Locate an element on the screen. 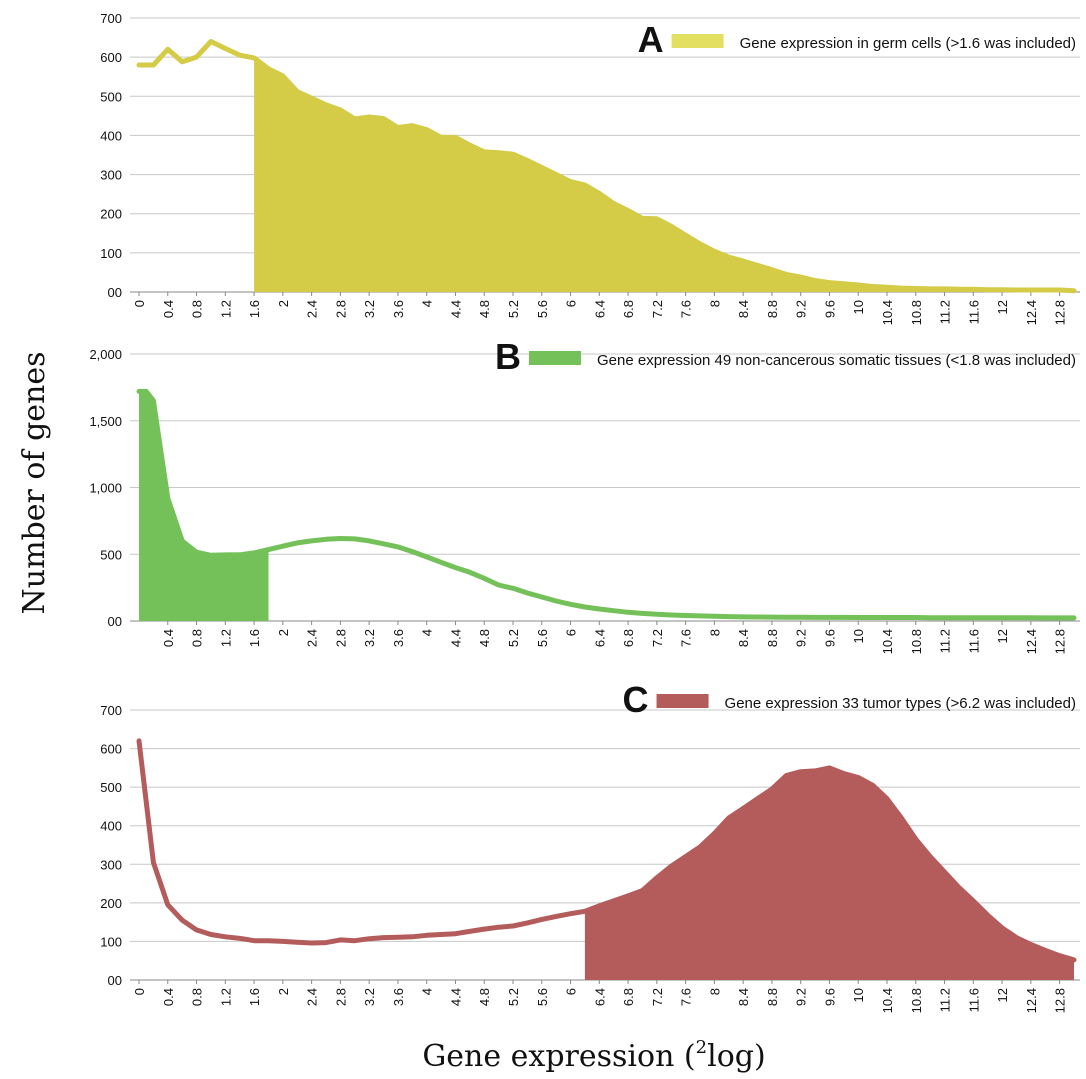  y-tick-label: 400 is located at coordinates (111, 135).